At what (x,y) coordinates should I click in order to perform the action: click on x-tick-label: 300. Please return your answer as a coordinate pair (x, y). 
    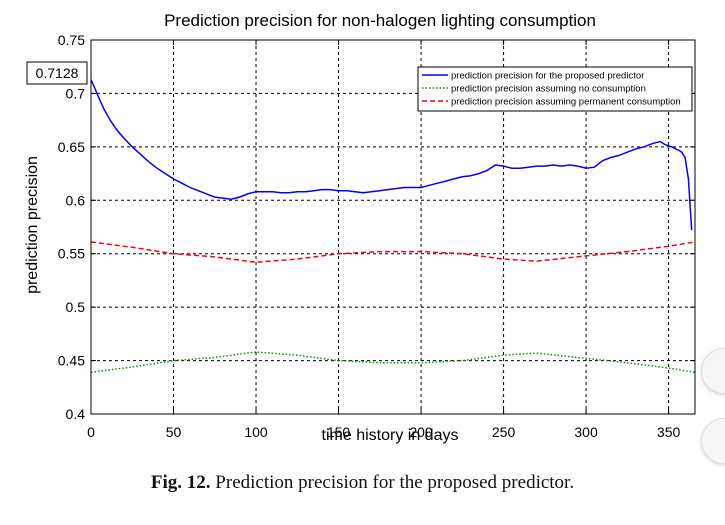
    Looking at the image, I should click on (586, 432).